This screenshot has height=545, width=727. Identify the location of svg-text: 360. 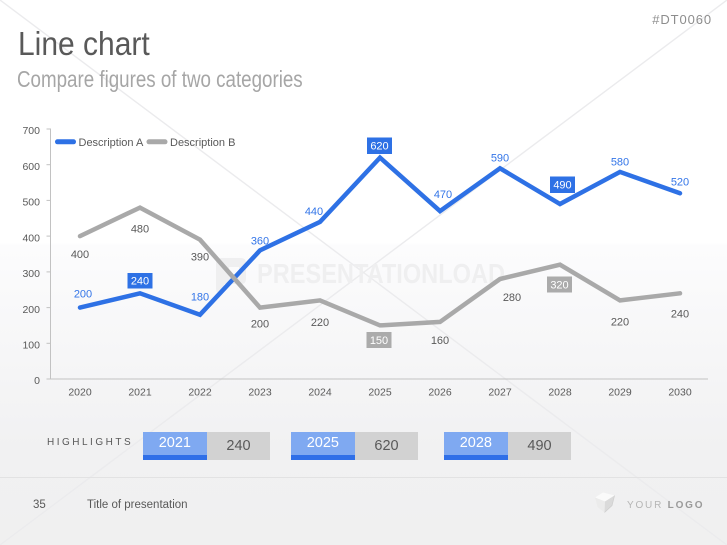
(260, 241).